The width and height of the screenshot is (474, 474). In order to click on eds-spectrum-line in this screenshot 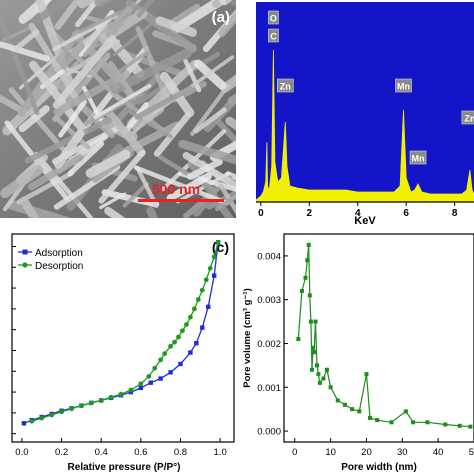, I will do `click(364, 125)`.